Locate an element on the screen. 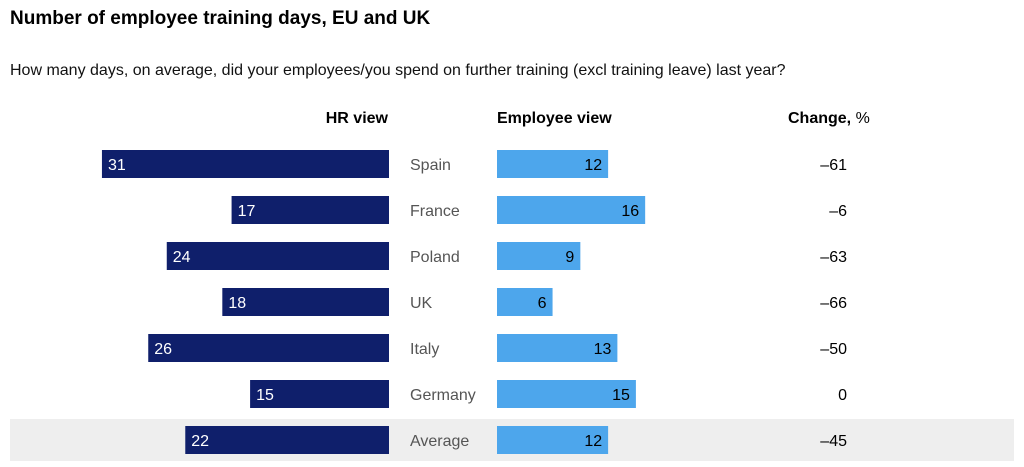 The height and width of the screenshot is (467, 1024). employee-value-france: 16 is located at coordinates (630, 211).